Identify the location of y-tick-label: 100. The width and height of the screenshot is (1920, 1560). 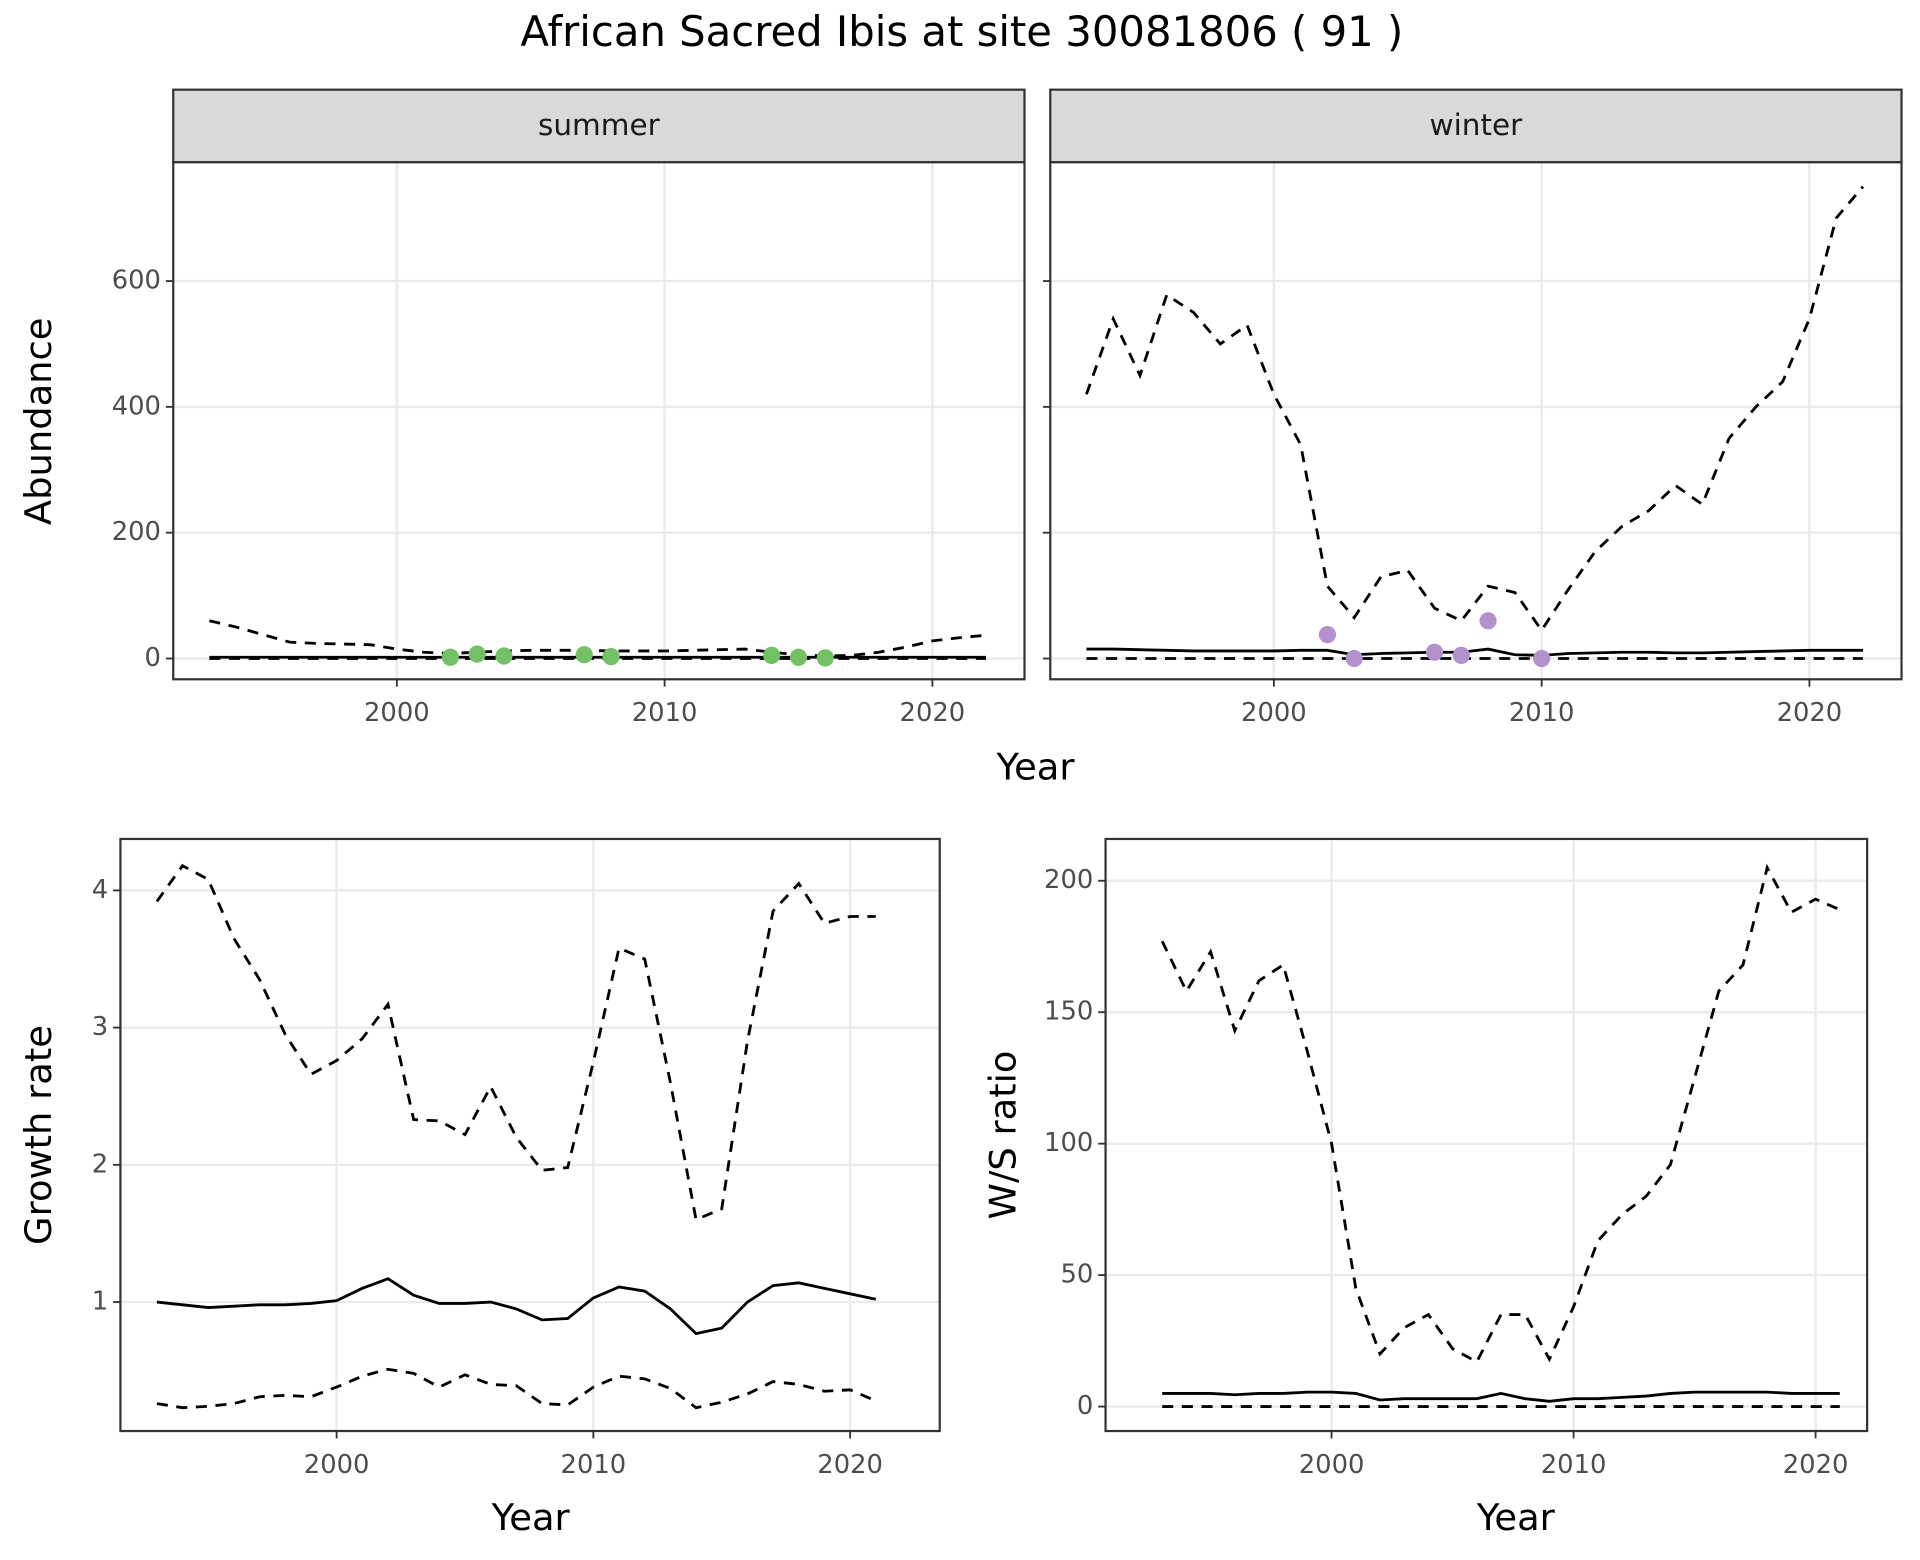
(1068, 1143).